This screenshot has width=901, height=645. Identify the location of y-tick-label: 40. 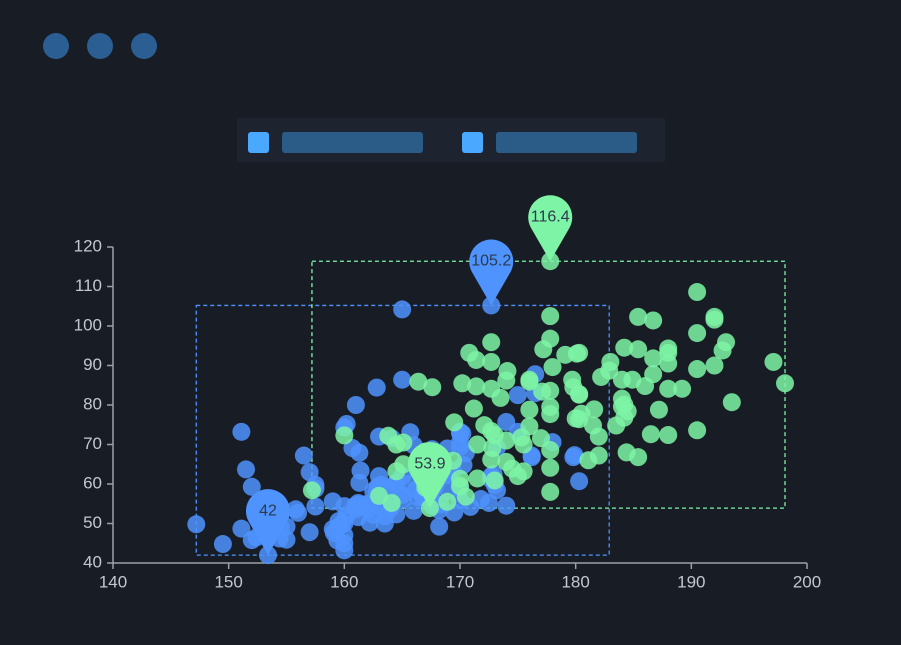
(92, 561).